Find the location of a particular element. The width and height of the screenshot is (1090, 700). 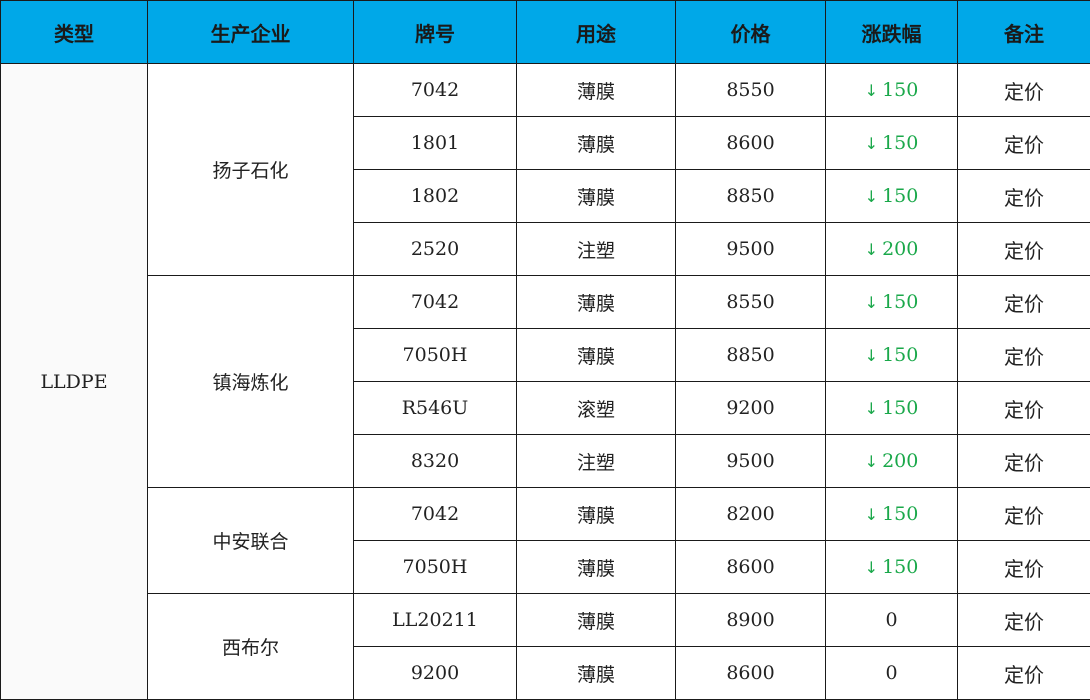

price-cell: 9200 is located at coordinates (751, 408).